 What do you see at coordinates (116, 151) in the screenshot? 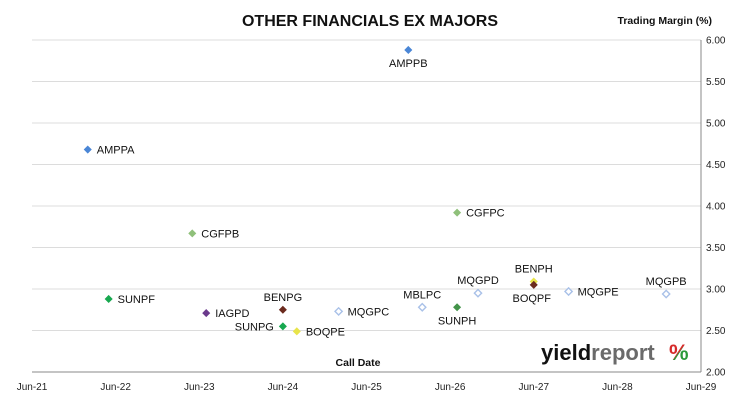
I see `data-point-label: AMPPA` at bounding box center [116, 151].